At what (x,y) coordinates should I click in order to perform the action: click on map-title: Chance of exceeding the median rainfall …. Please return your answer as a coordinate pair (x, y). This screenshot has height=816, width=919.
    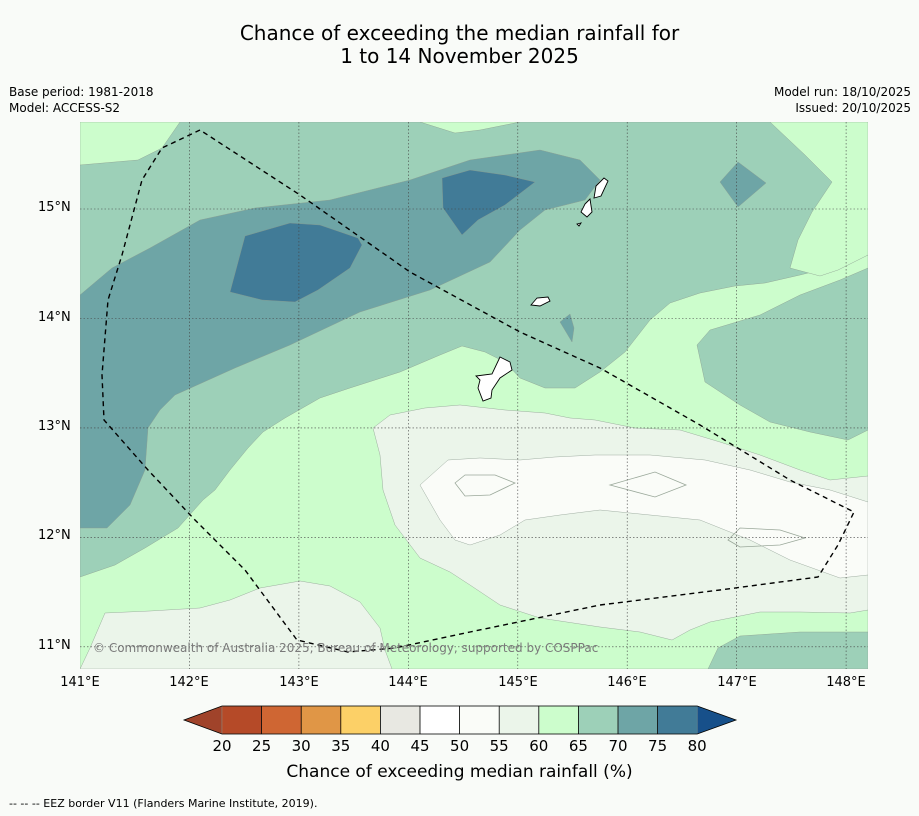
    Looking at the image, I should click on (459, 45).